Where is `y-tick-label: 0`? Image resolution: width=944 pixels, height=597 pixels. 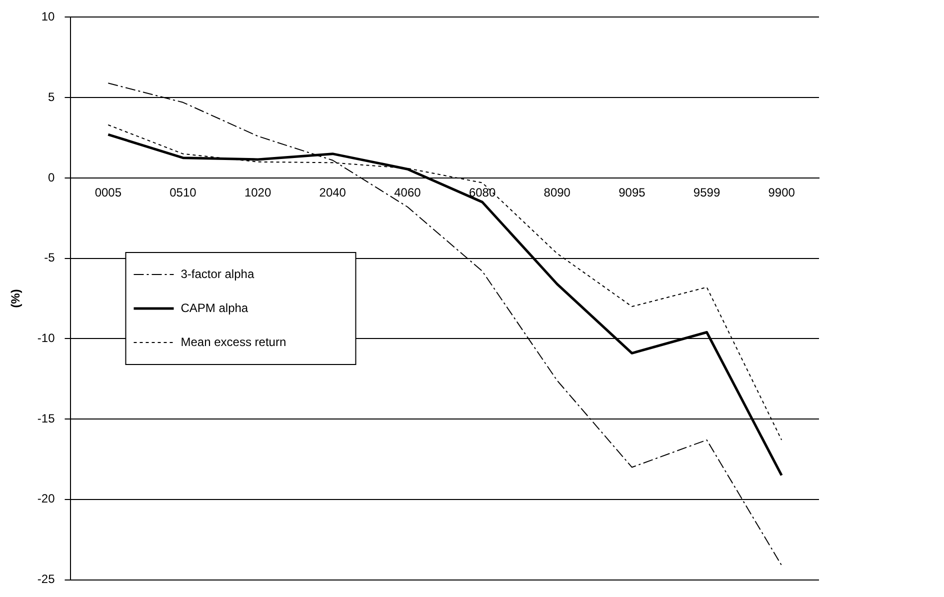
y-tick-label: 0 is located at coordinates (52, 177).